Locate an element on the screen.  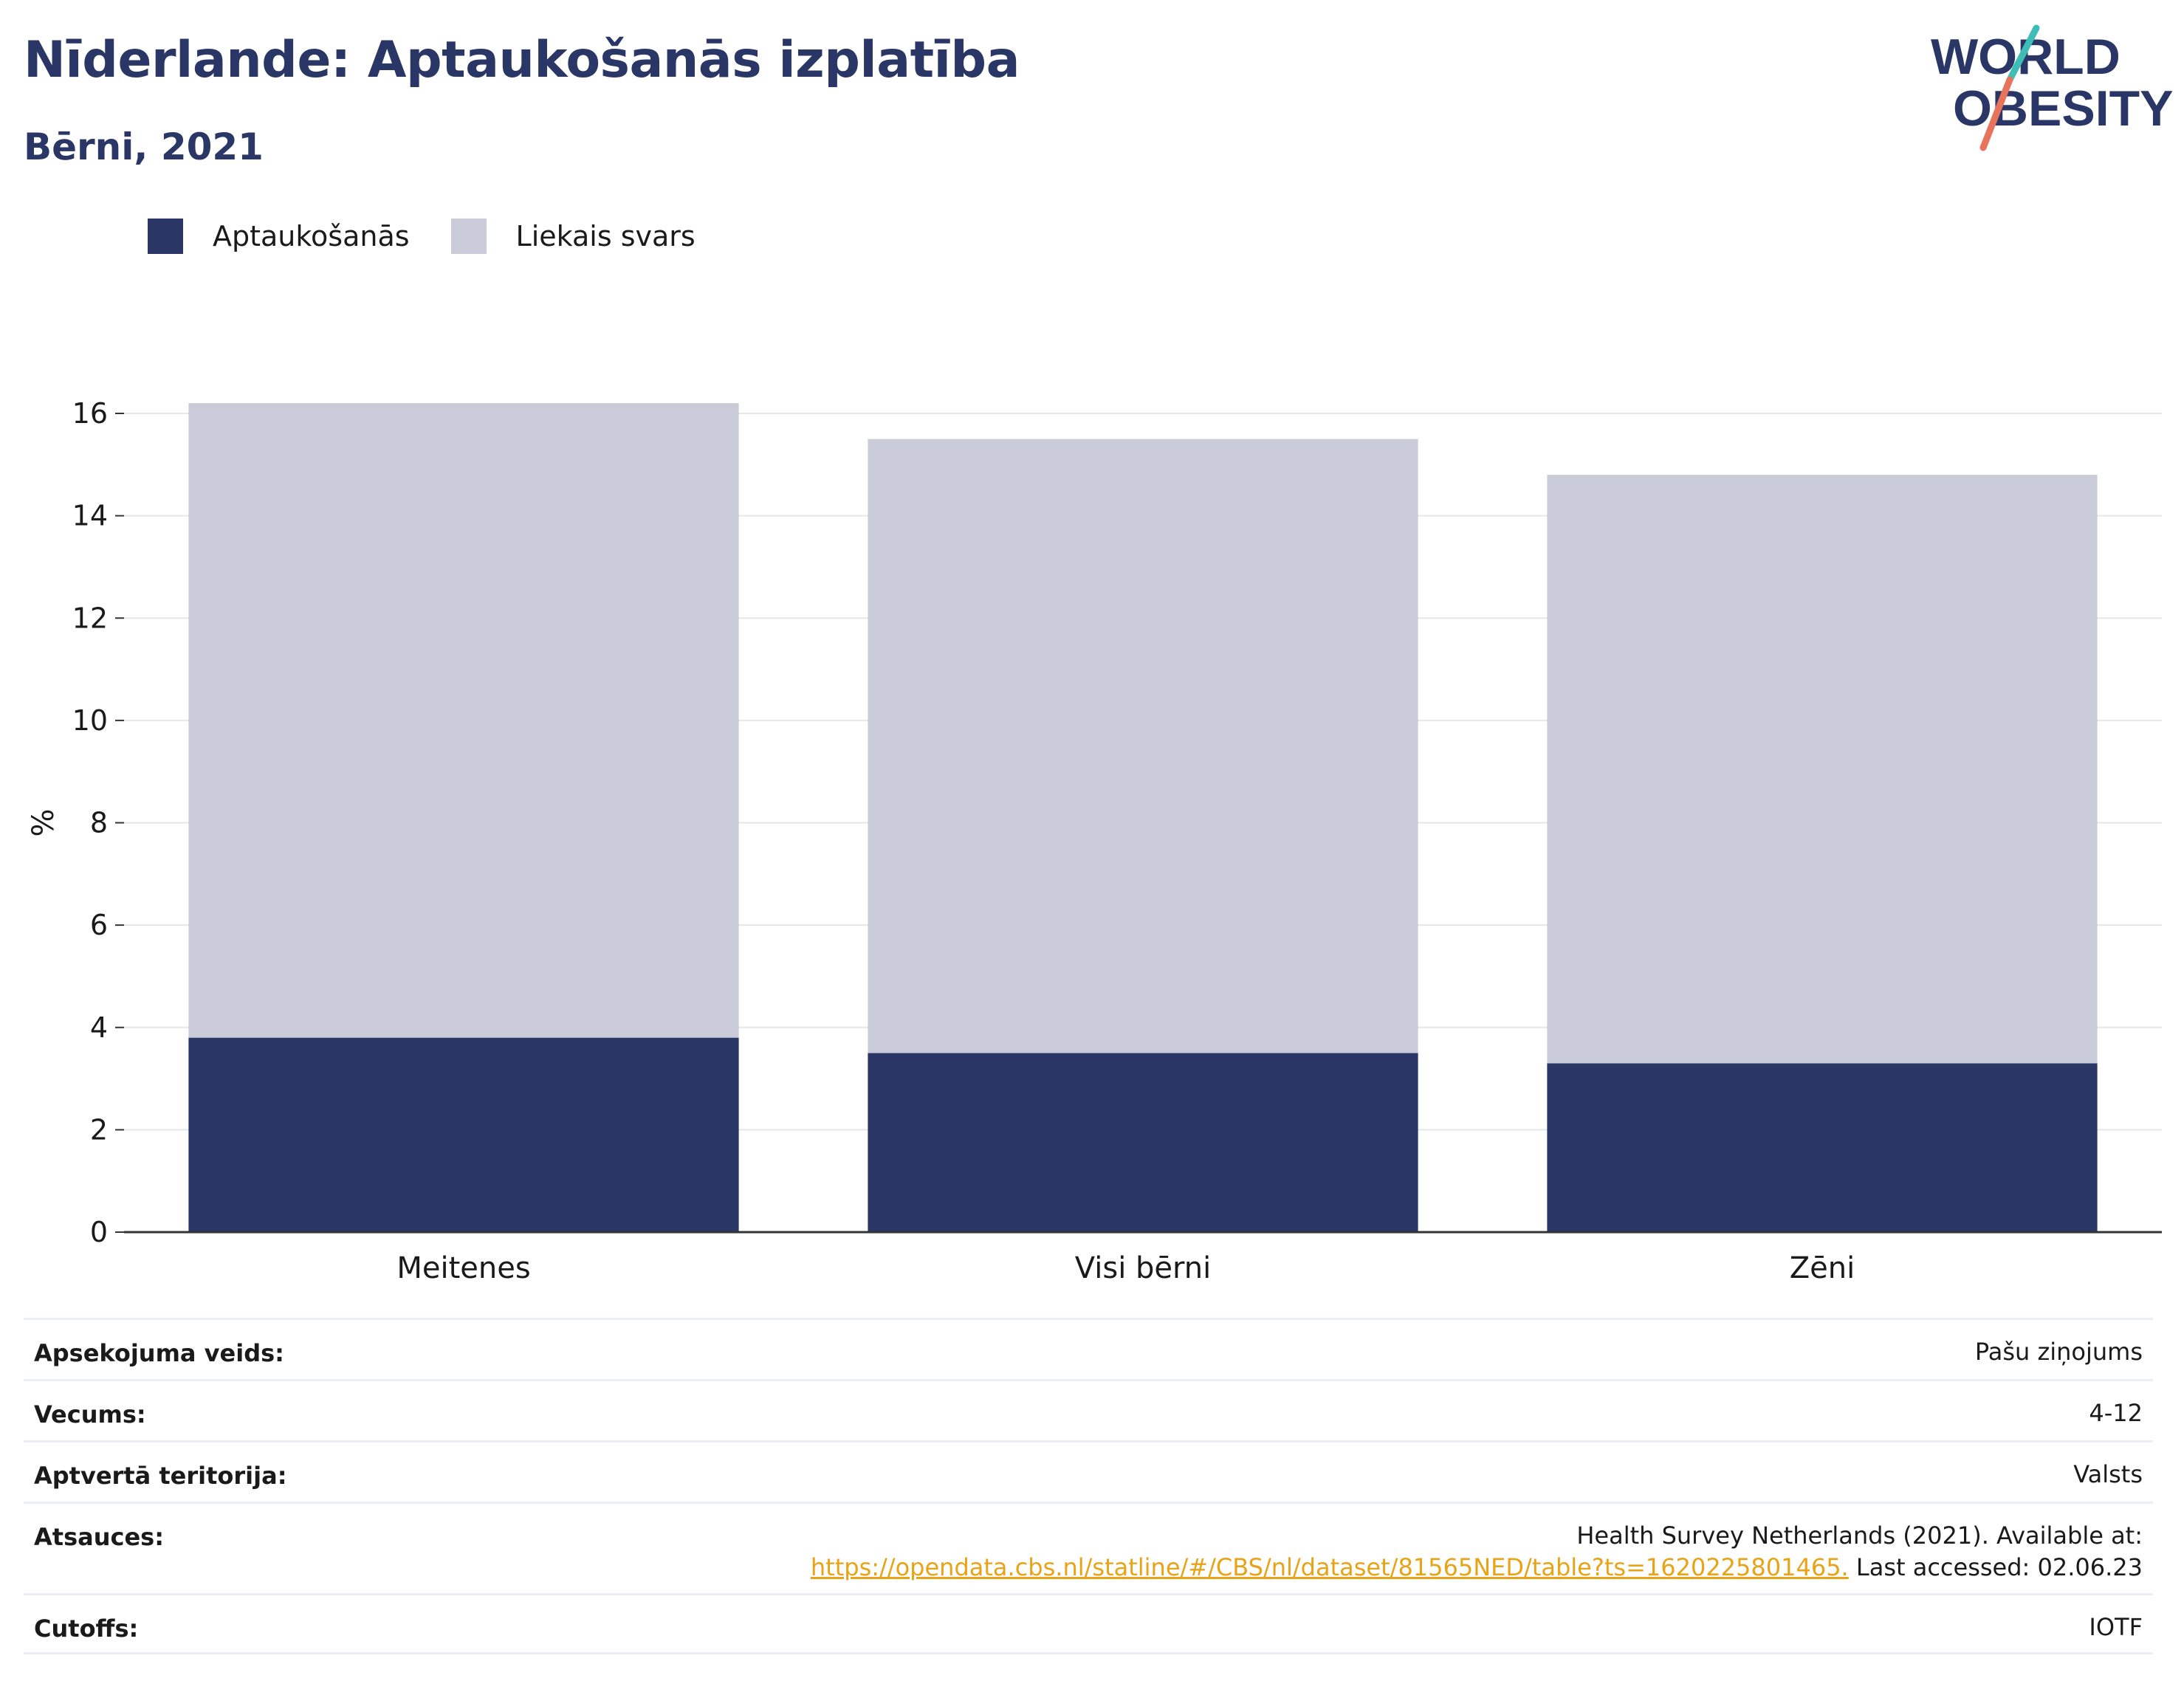
legend-item-overweight: Liekais svars is located at coordinates (573, 237).